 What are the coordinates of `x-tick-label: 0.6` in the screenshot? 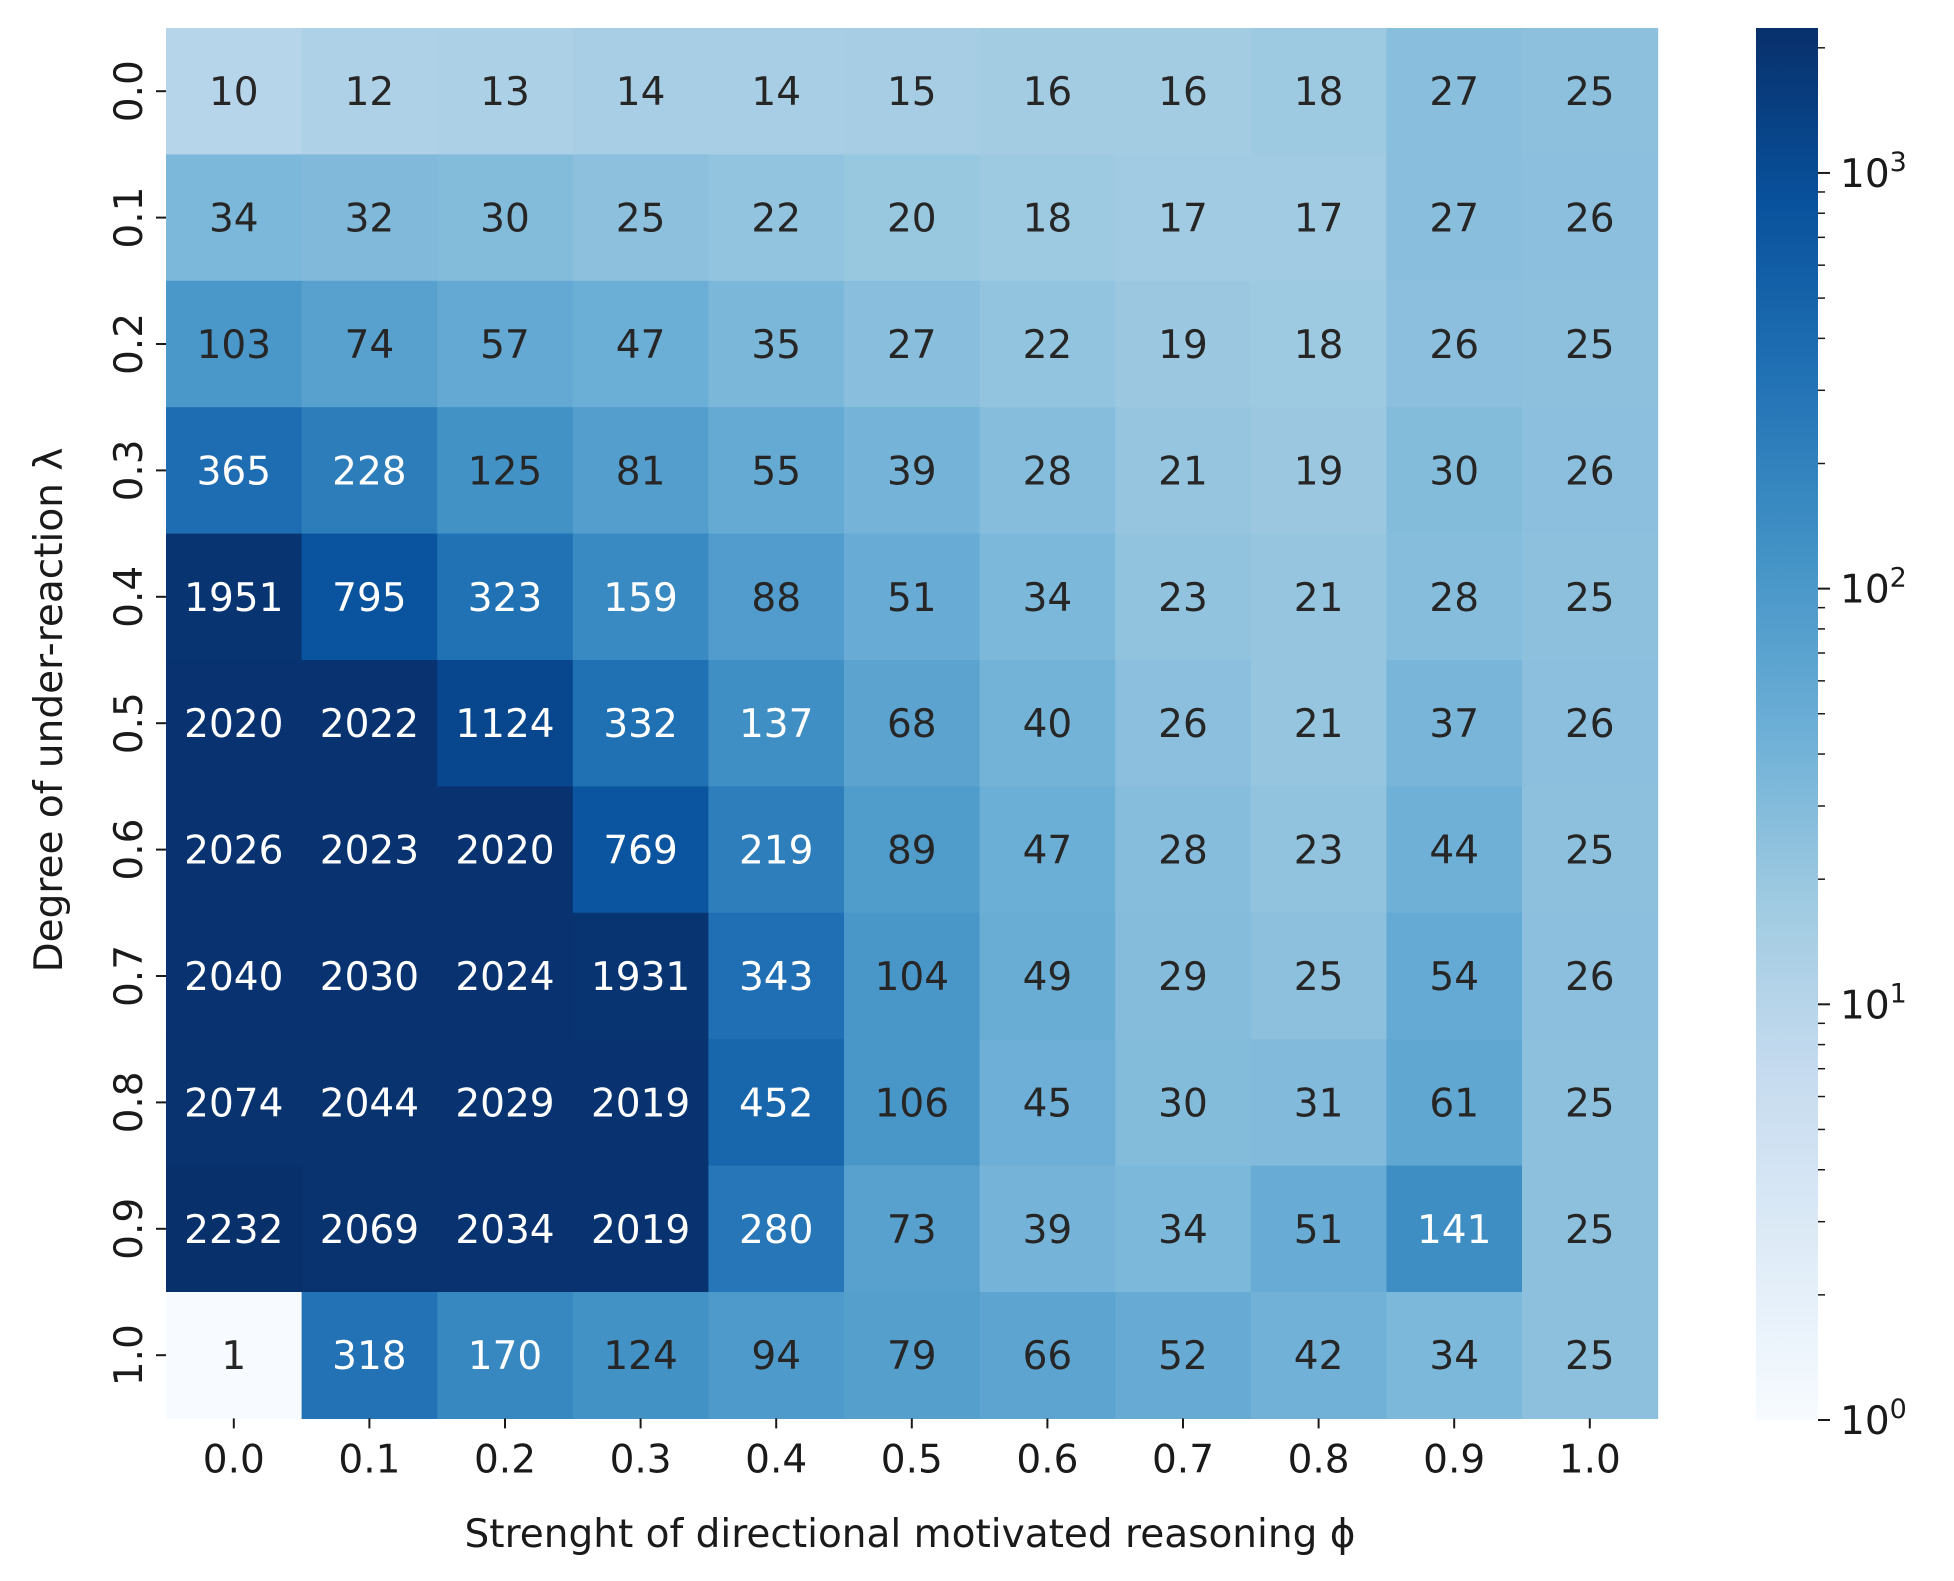 It's located at (1047, 1459).